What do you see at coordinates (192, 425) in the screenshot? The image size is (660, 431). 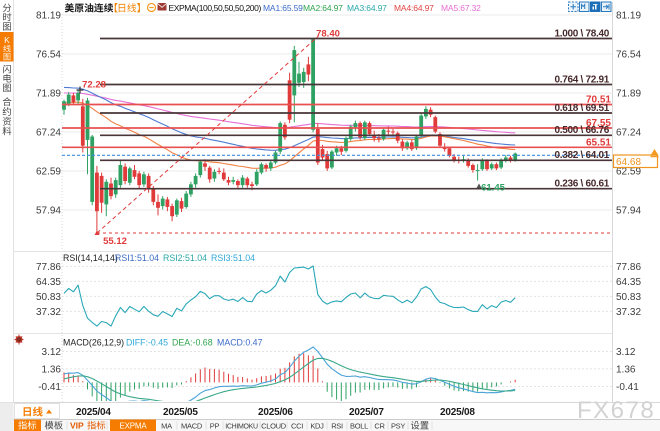 I see `svg-text: MACD` at bounding box center [192, 425].